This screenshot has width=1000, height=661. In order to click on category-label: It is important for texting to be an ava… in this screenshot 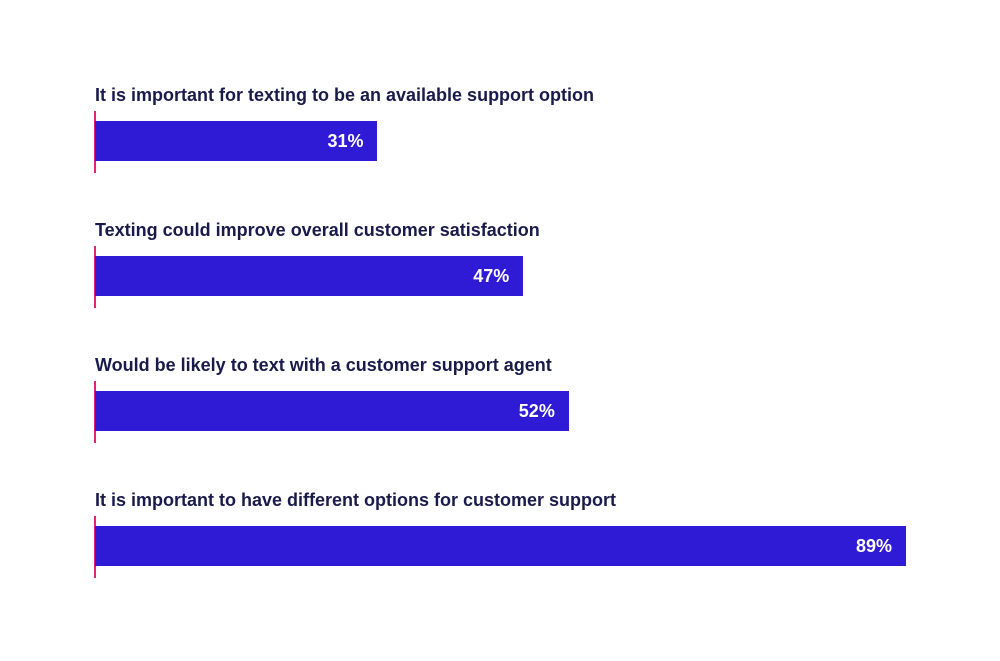, I will do `click(345, 95)`.